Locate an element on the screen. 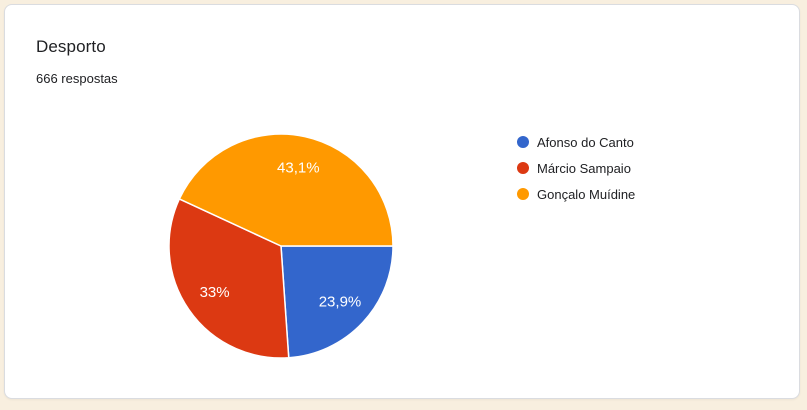 The width and height of the screenshot is (807, 410). pie-slice-label: 23,9% is located at coordinates (340, 301).